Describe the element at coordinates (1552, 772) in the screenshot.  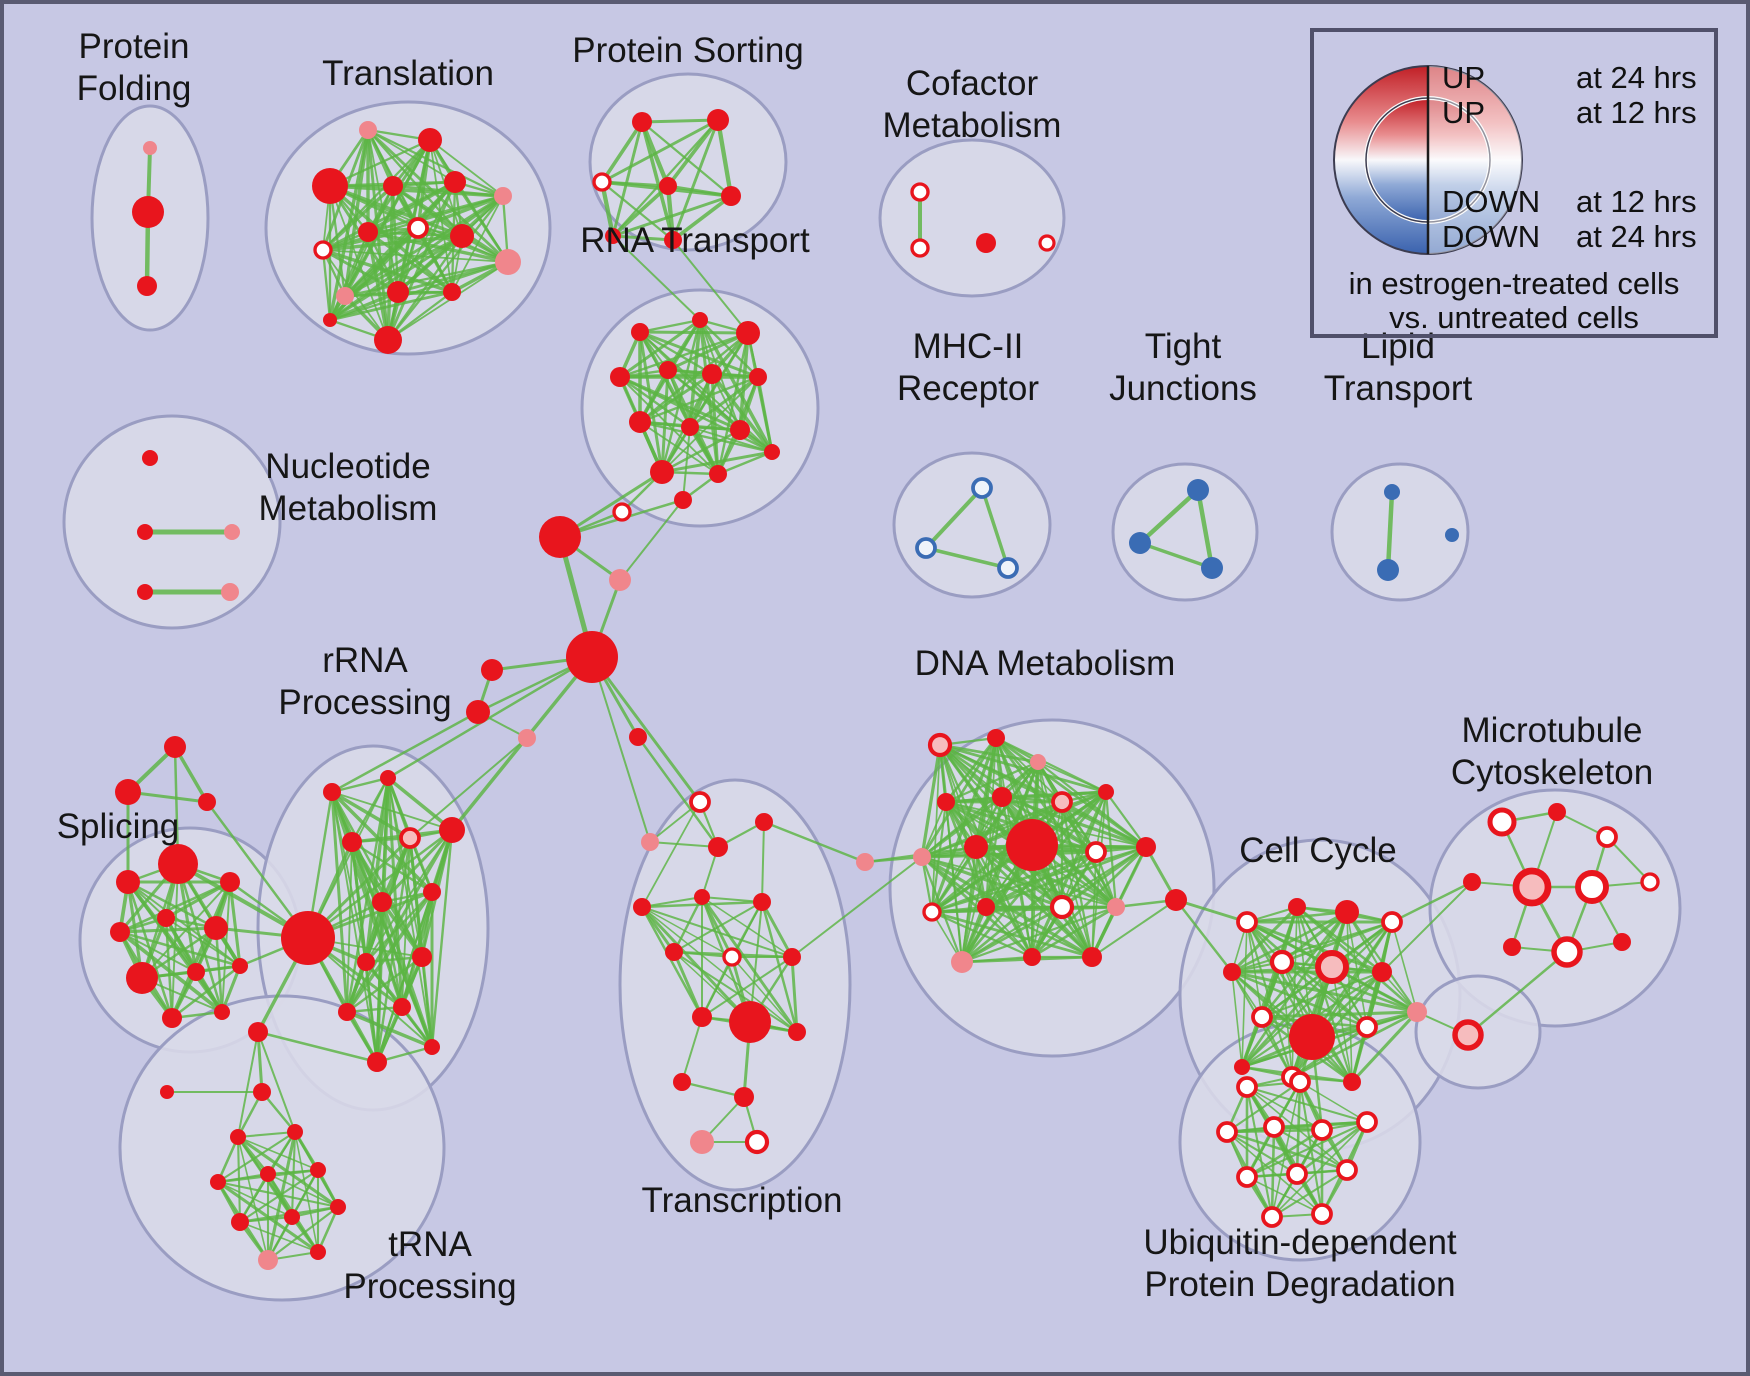
I see `cluster-label-microtubule-cytoskeleton: Cytoskeleton` at that location.